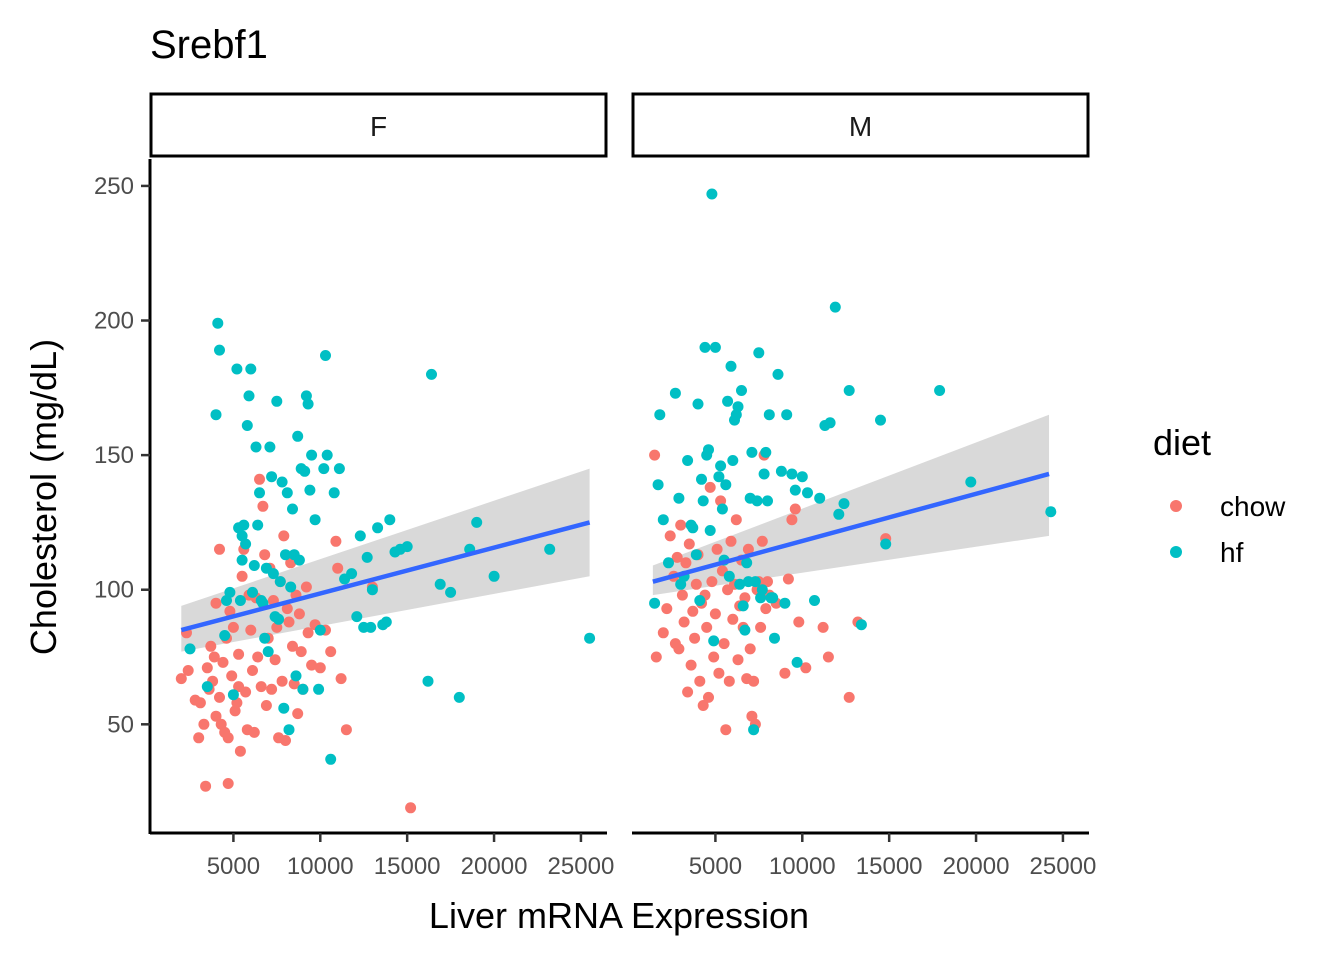 This screenshot has height=960, width=1344. What do you see at coordinates (715, 866) in the screenshot?
I see `x-tick-label: 5000` at bounding box center [715, 866].